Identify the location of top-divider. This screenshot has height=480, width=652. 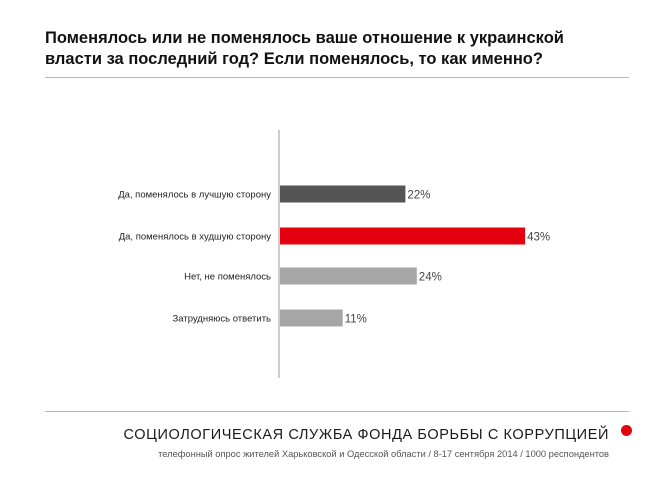
(337, 77).